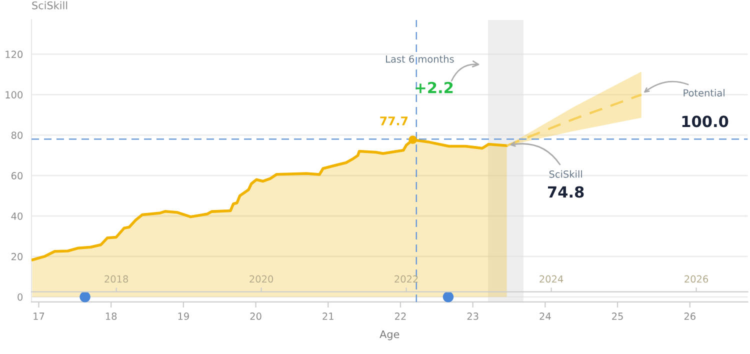  Describe the element at coordinates (420, 59) in the screenshot. I see `annotation: Last 6 months` at that location.